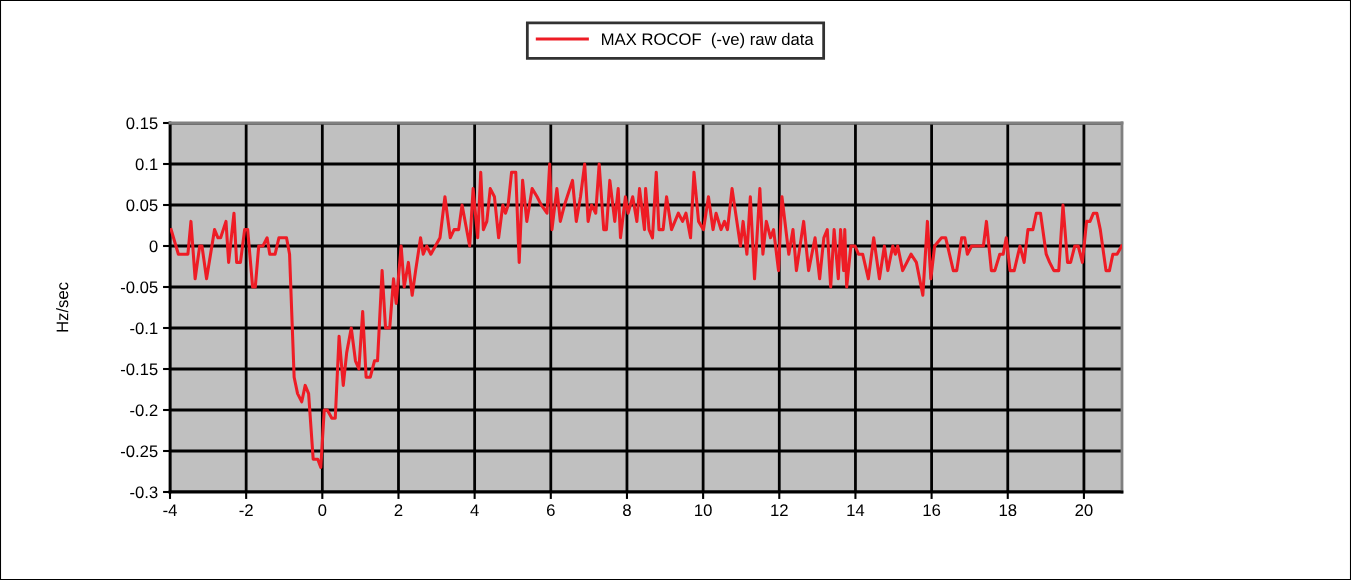 The image size is (1351, 580). I want to click on y-tick-label: -0.25, so click(139, 451).